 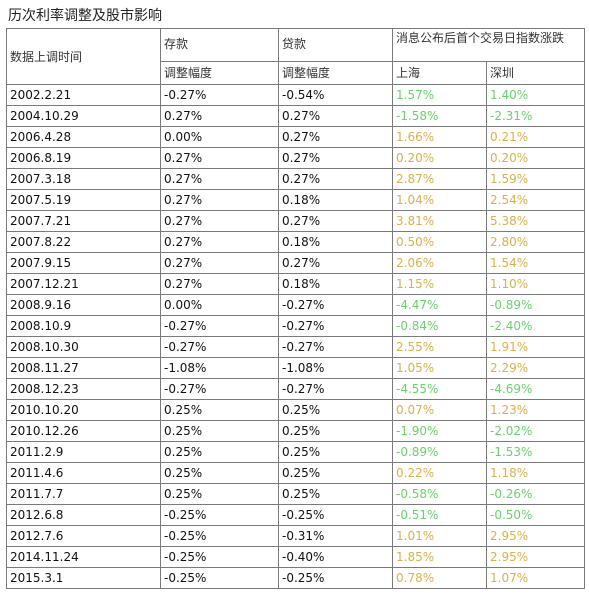 What do you see at coordinates (335, 95) in the screenshot?
I see `cell-loan: -0.54%` at bounding box center [335, 95].